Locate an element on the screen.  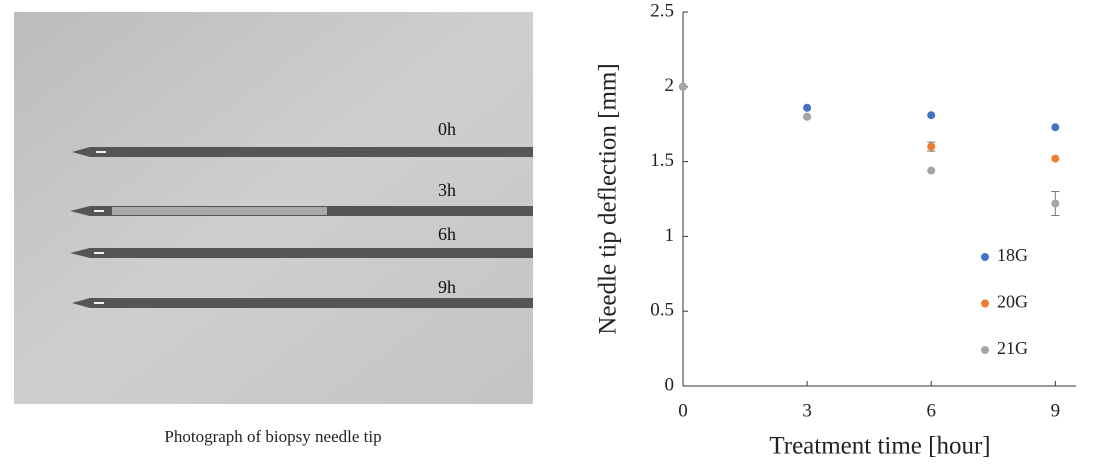
x-axis-title: Treatment time [hour] is located at coordinates (879, 446).